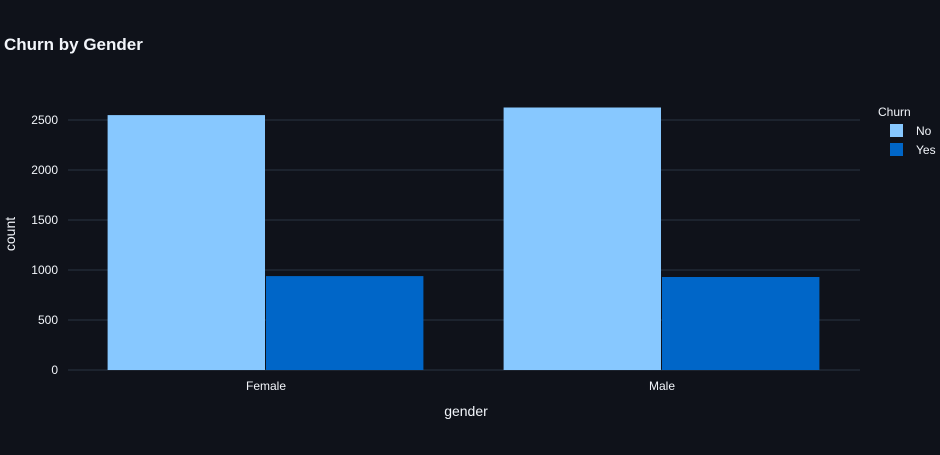  I want to click on x-axis-title: gender, so click(466, 411).